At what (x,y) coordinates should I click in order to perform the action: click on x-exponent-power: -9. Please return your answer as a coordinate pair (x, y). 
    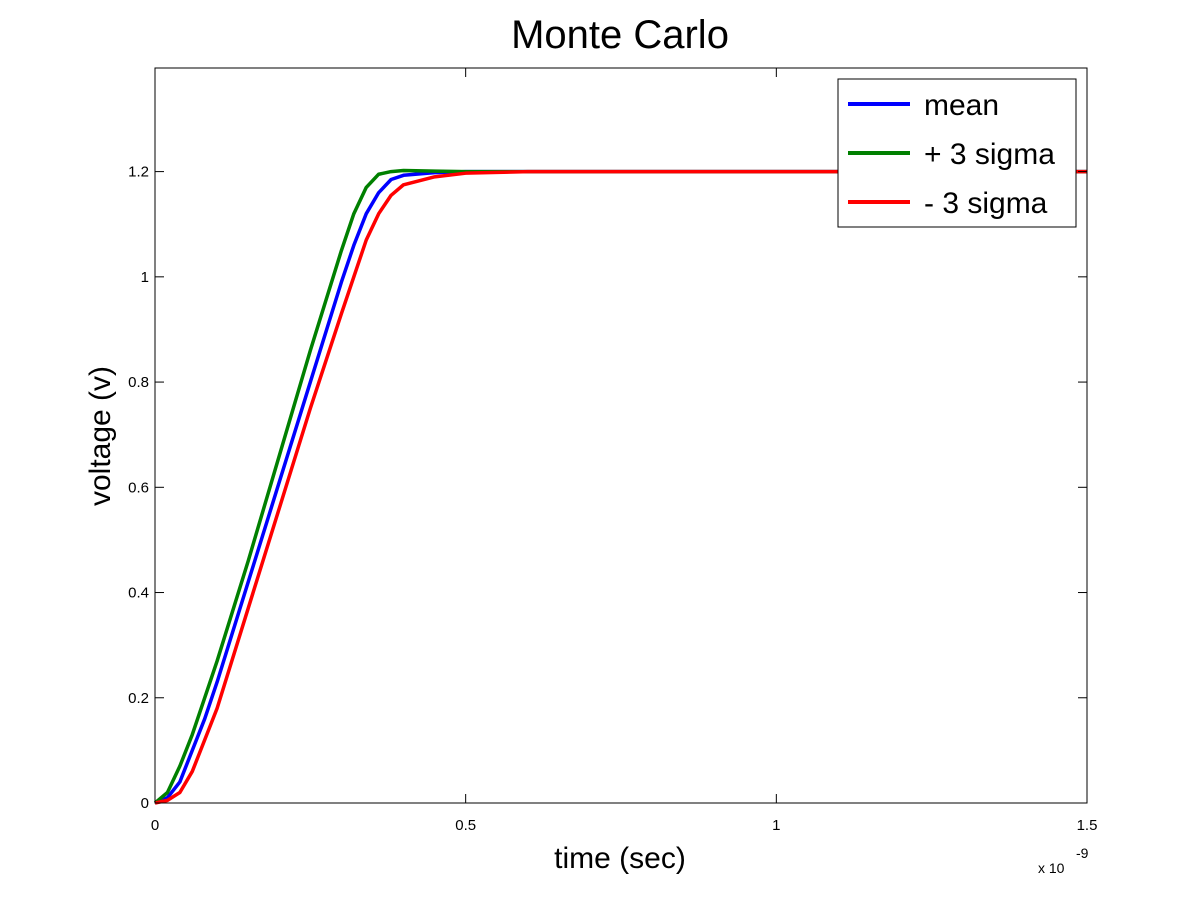
    Looking at the image, I should click on (1082, 853).